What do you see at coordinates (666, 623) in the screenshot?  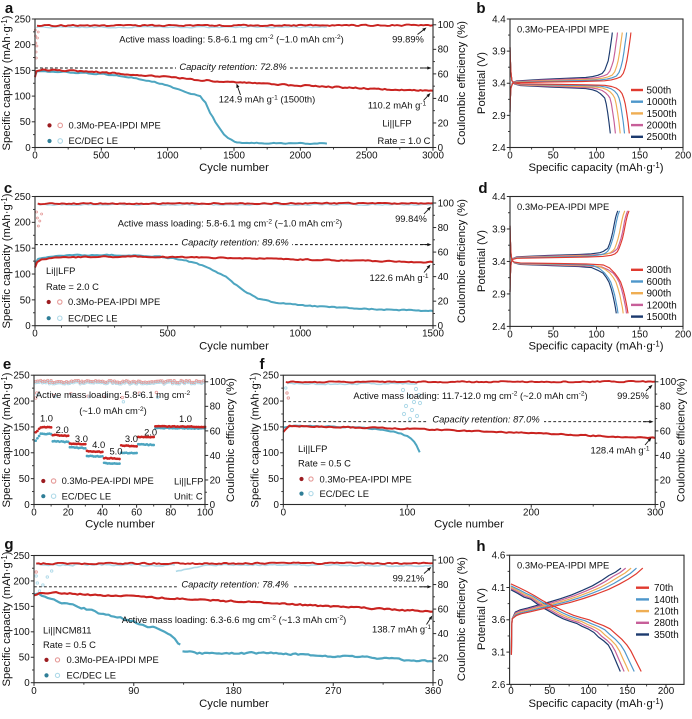 I see `svg-text: 280th` at bounding box center [666, 623].